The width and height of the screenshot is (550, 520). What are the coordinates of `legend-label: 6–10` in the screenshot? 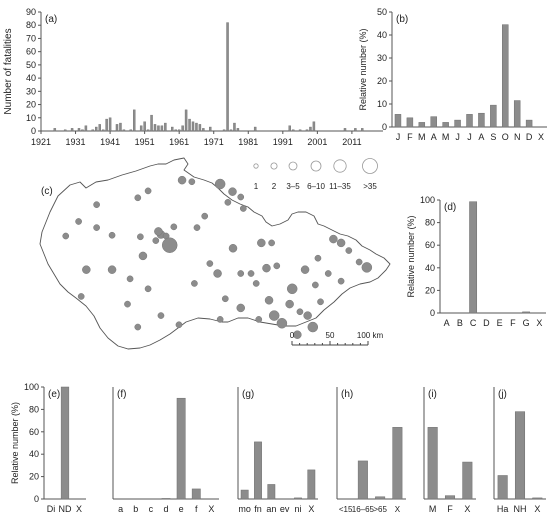 It's located at (316, 186).